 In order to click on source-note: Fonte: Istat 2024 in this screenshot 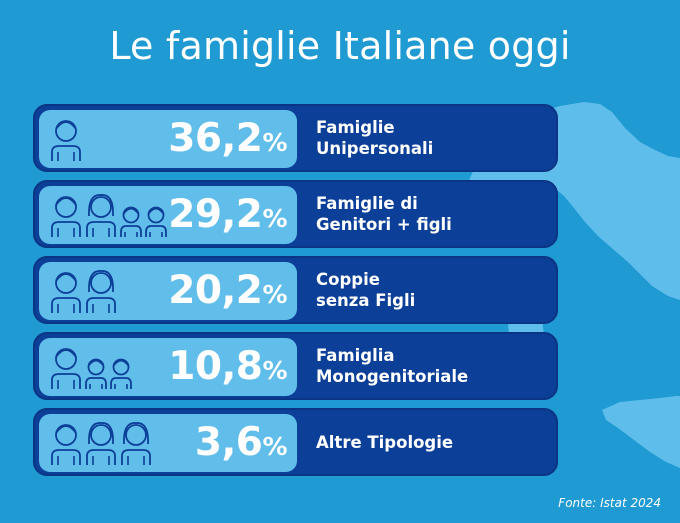, I will do `click(609, 503)`.